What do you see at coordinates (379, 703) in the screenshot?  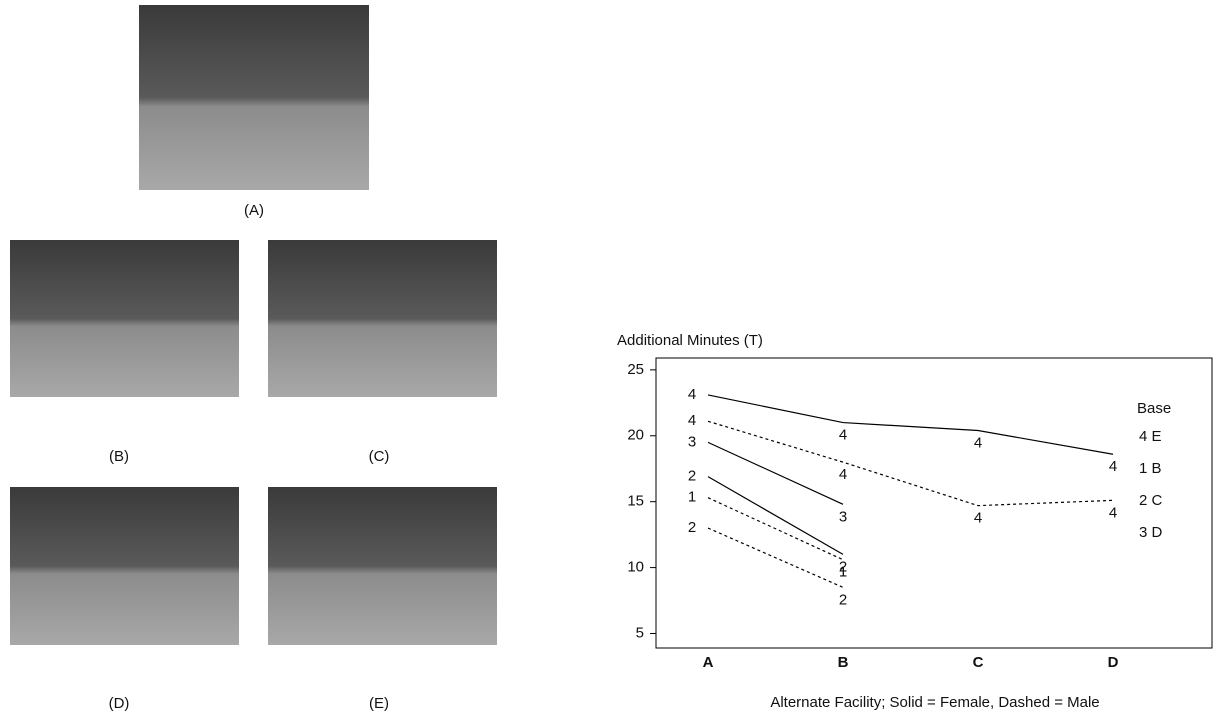 I see `photo-caption: (E)` at bounding box center [379, 703].